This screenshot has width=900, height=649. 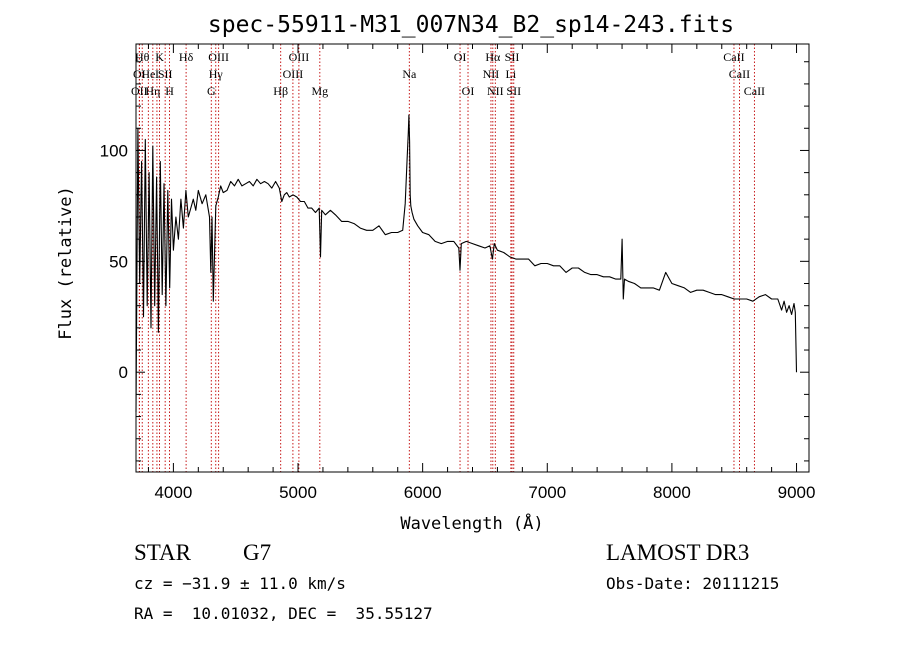 I want to click on line-marker-label: Hθ, so click(x=142, y=57).